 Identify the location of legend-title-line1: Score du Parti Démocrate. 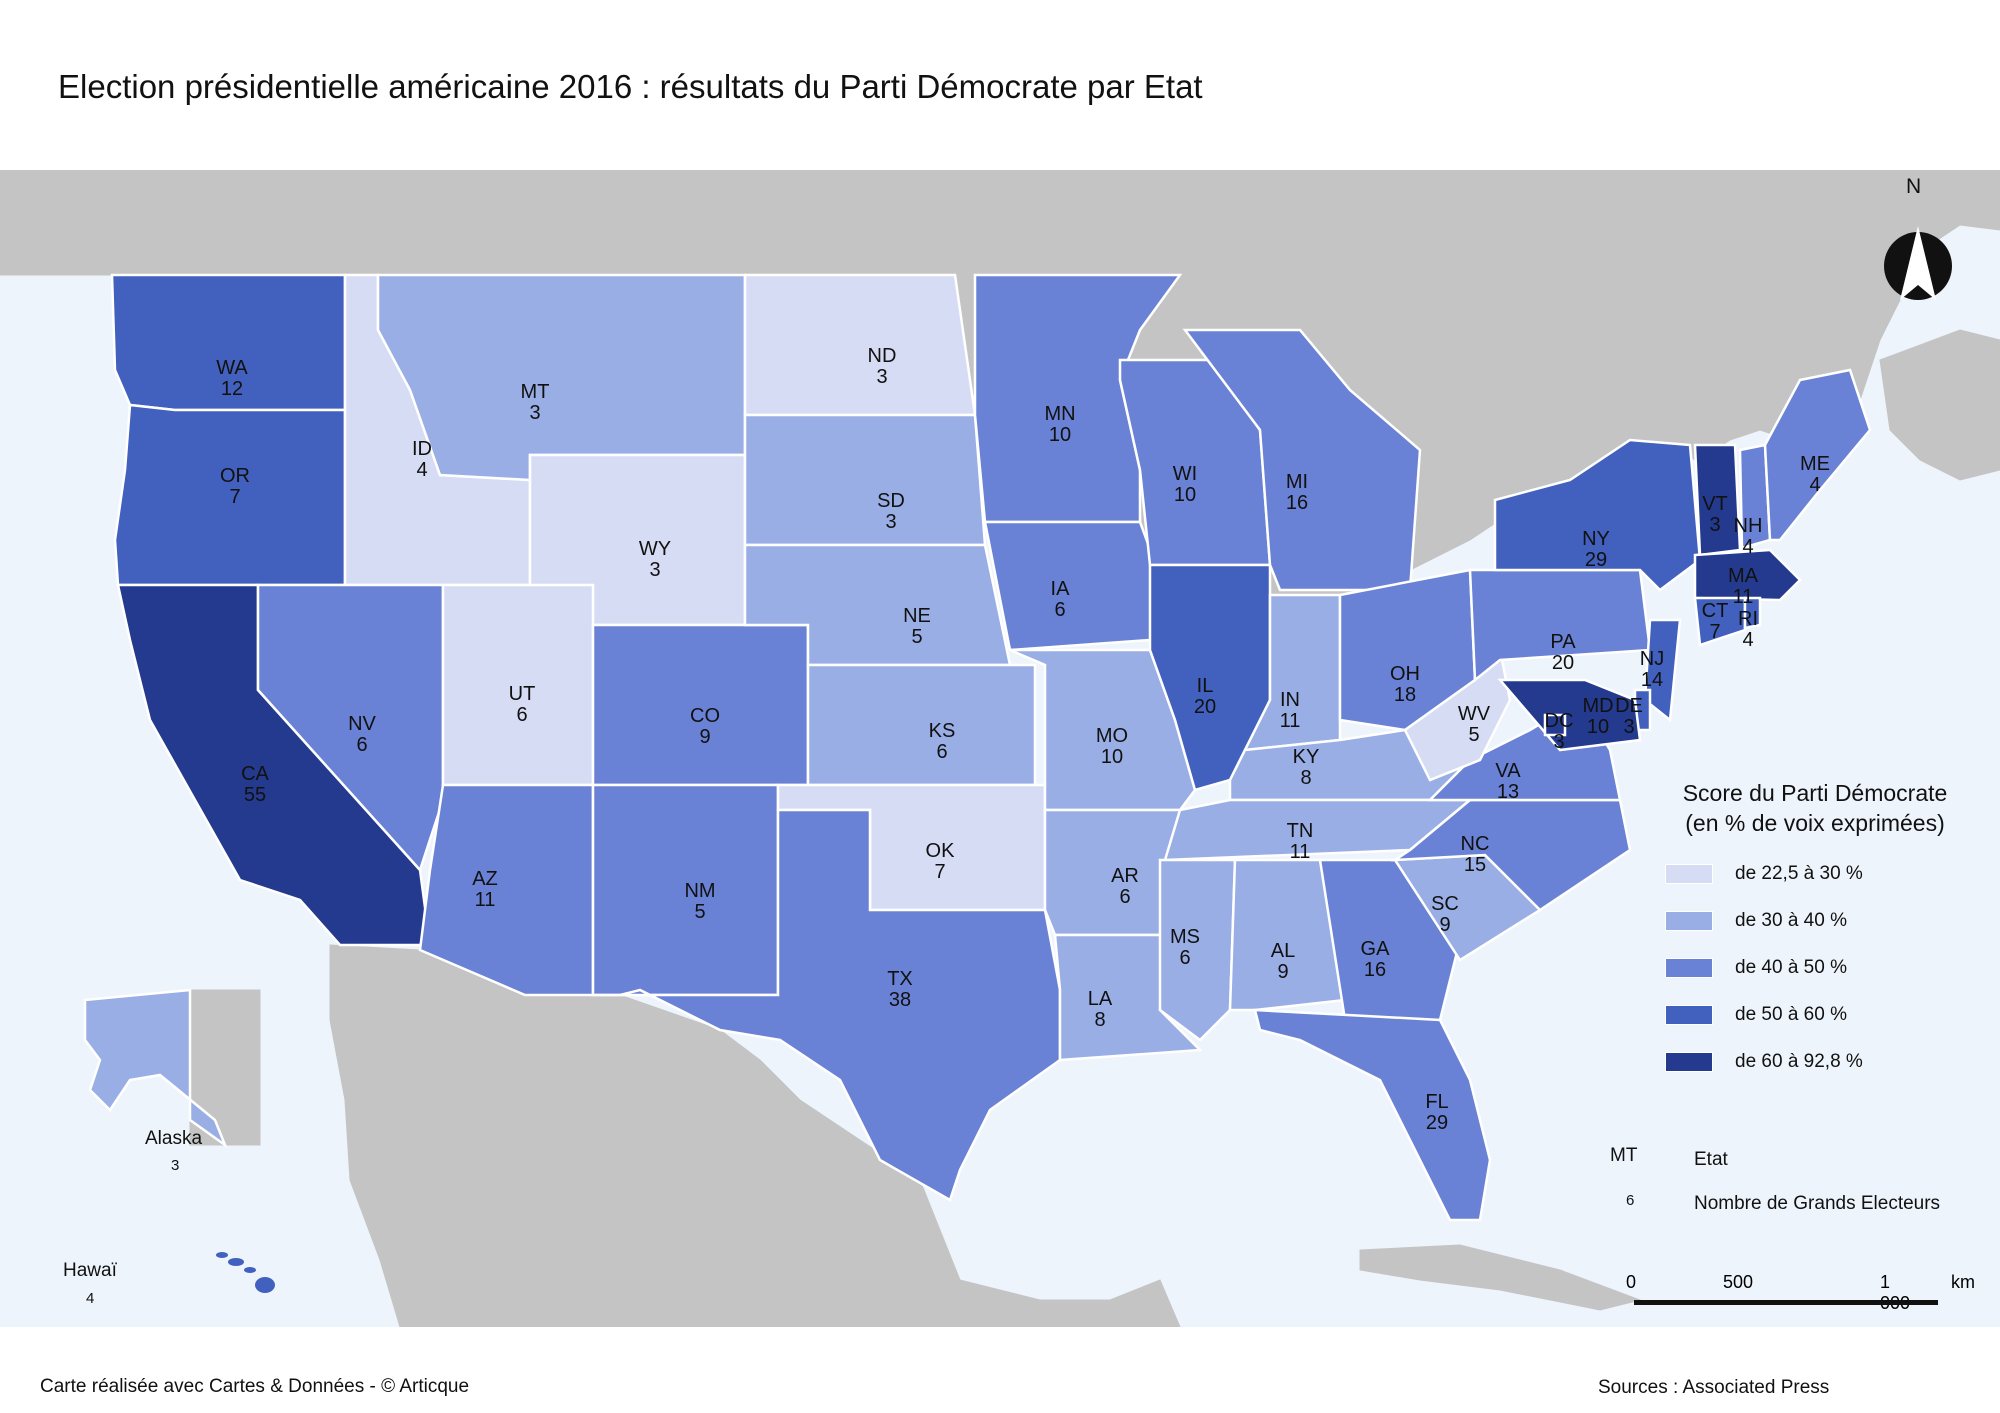
(1815, 793).